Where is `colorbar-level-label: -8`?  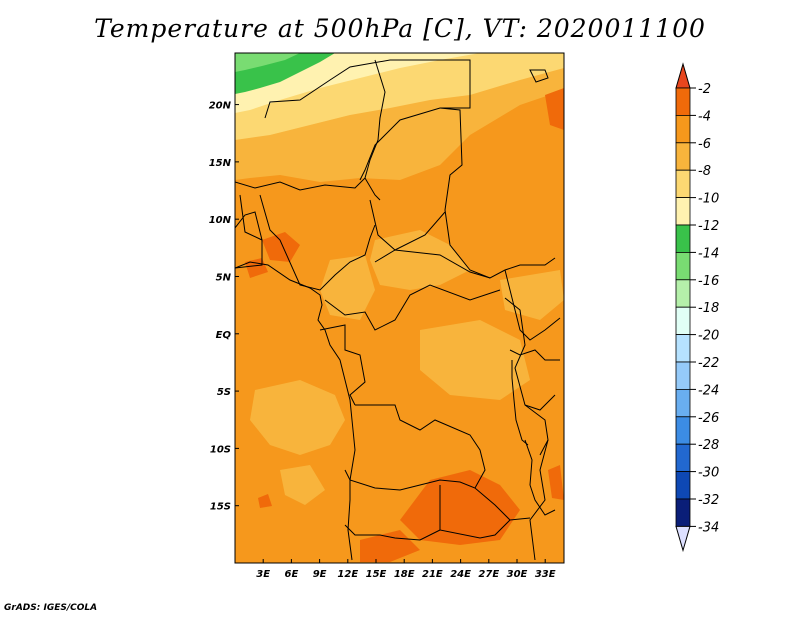 colorbar-level-label: -8 is located at coordinates (704, 171).